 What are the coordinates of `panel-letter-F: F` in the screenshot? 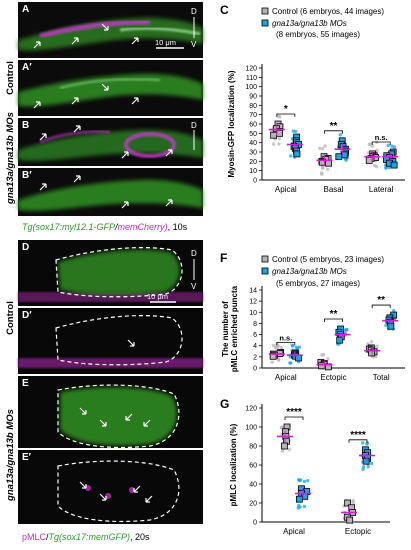 It's located at (223, 258).